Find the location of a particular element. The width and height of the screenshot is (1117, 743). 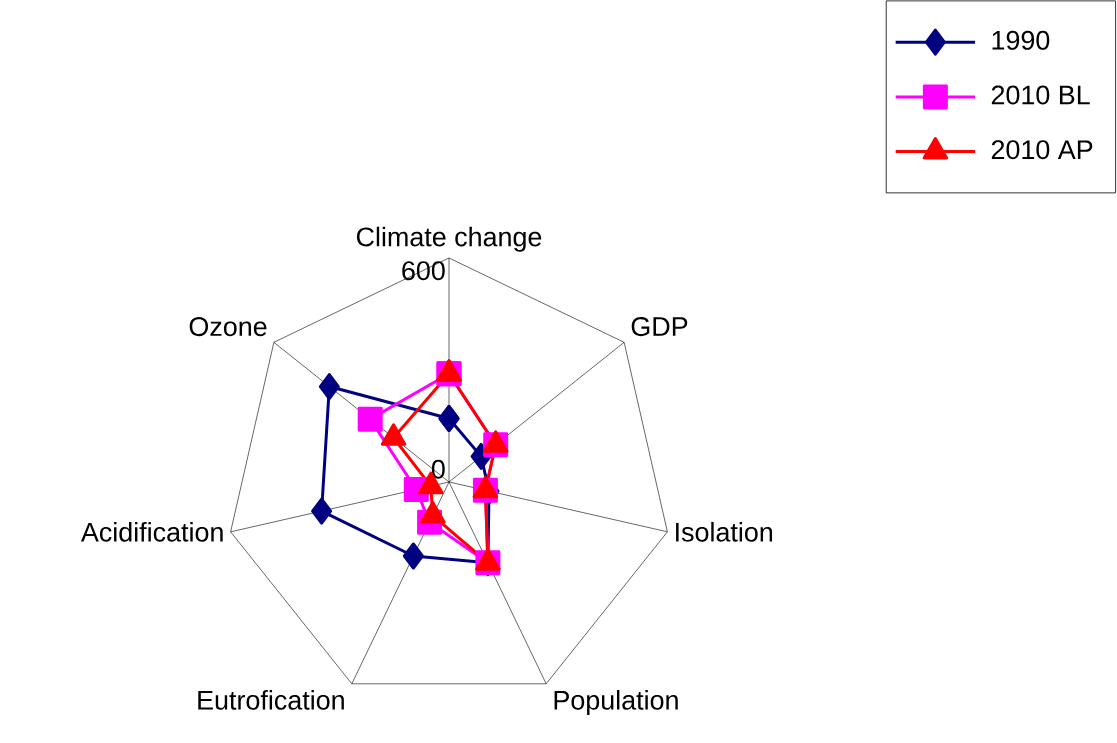

legend-label: 1990 is located at coordinates (1021, 40).